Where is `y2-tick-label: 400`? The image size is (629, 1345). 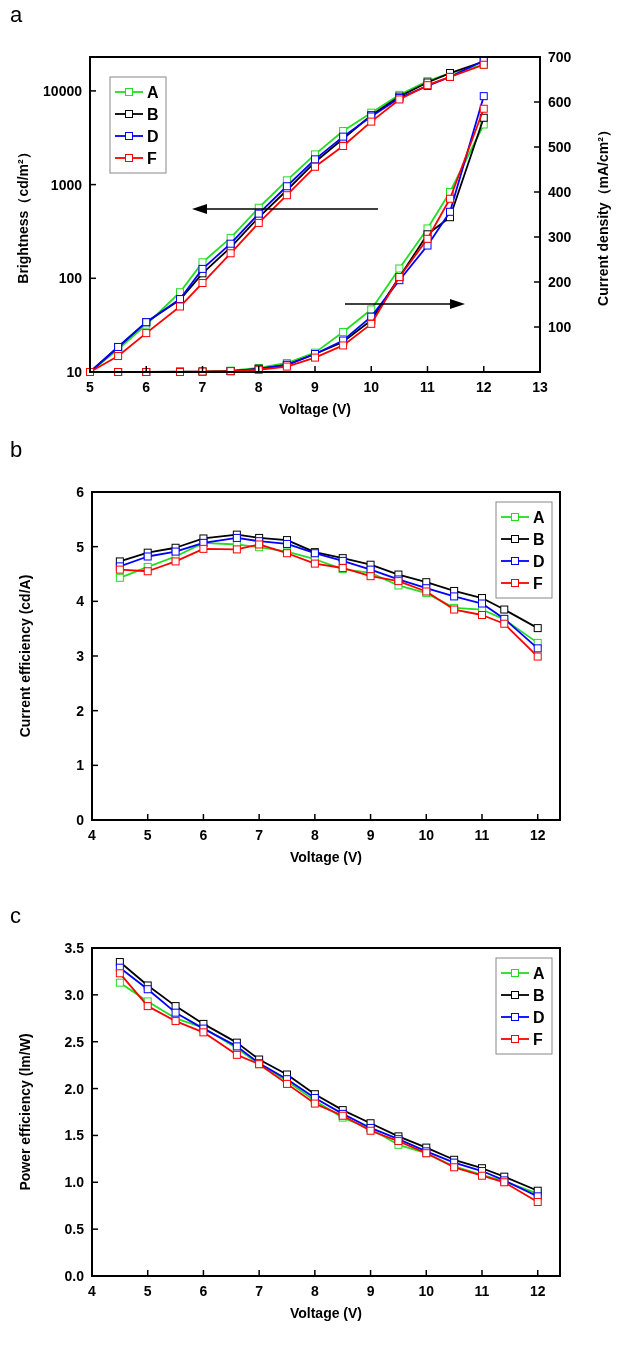
y2-tick-label: 400 is located at coordinates (560, 192).